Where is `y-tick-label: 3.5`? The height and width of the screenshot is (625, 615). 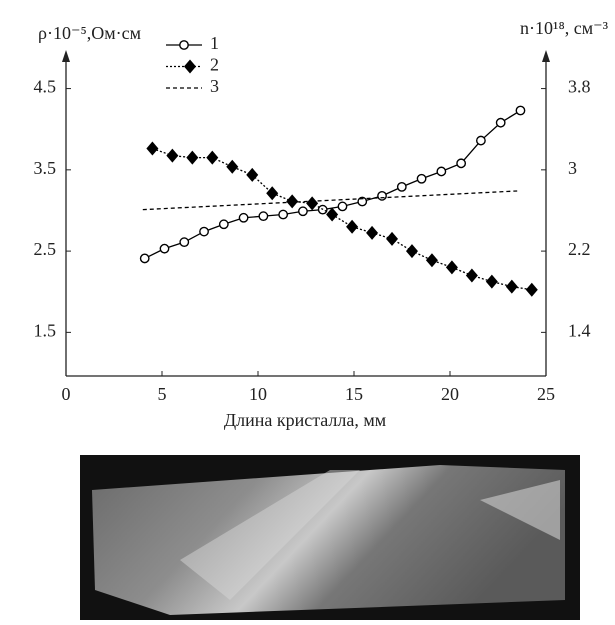
y-tick-label: 3.5 is located at coordinates (45, 168).